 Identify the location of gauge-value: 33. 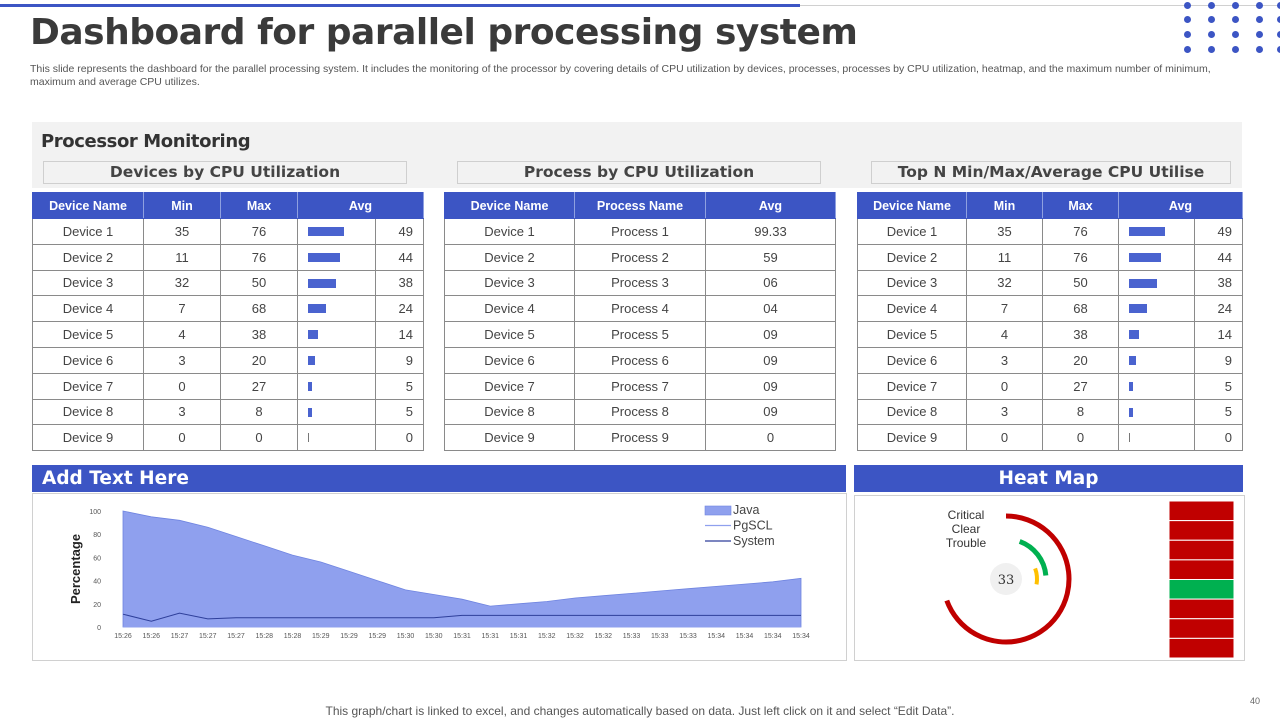
(1006, 580).